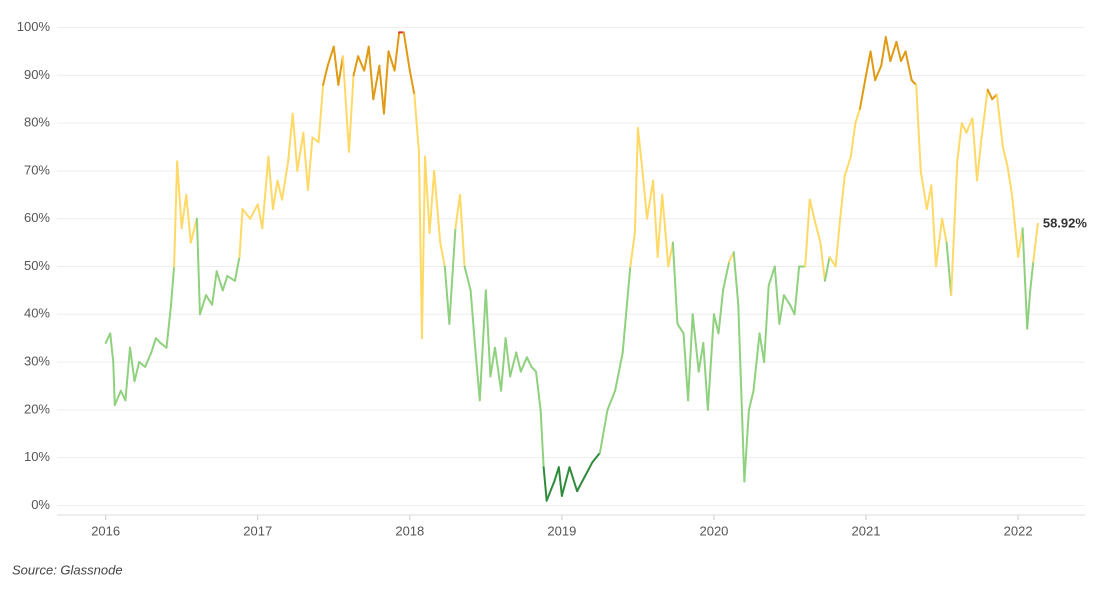  What do you see at coordinates (40, 504) in the screenshot?
I see `y-tick-label: 0%` at bounding box center [40, 504].